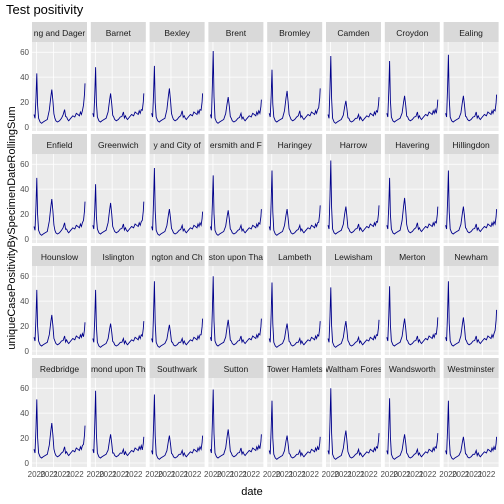 The width and height of the screenshot is (504, 504). What do you see at coordinates (236, 145) in the screenshot?
I see `facet-strip-label: ersmith and F` at bounding box center [236, 145].